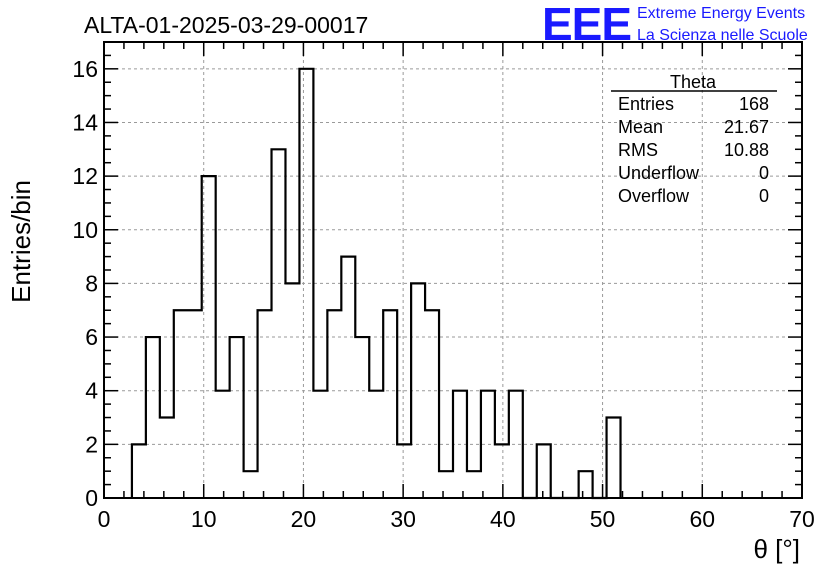 The image size is (836, 572). What do you see at coordinates (85, 230) in the screenshot?
I see `y-tick-label: 10` at bounding box center [85, 230].